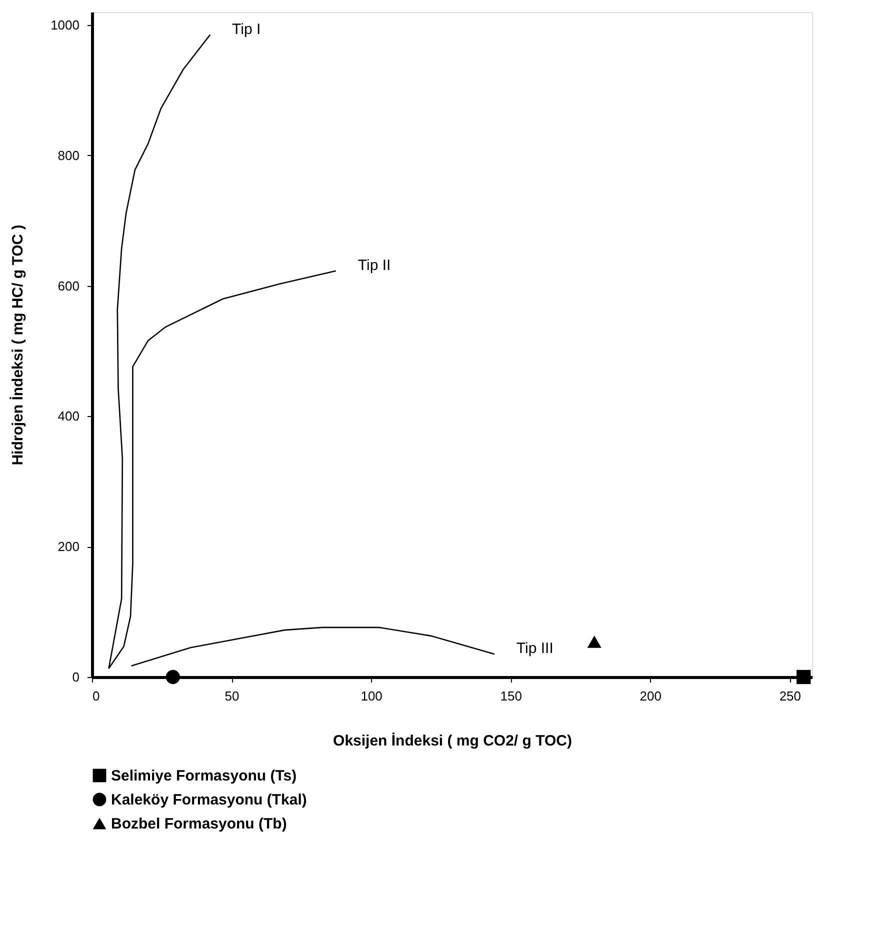  I want to click on x-tick-label: 50, so click(232, 696).